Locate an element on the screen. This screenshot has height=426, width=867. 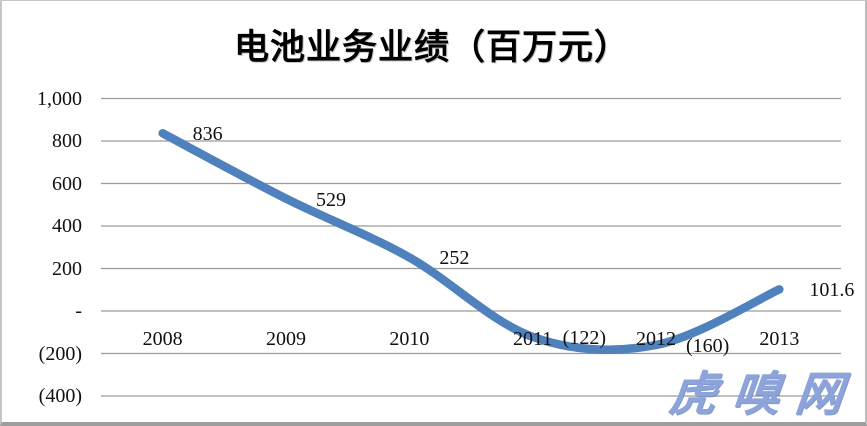
data-point-label: 529 is located at coordinates (331, 199).